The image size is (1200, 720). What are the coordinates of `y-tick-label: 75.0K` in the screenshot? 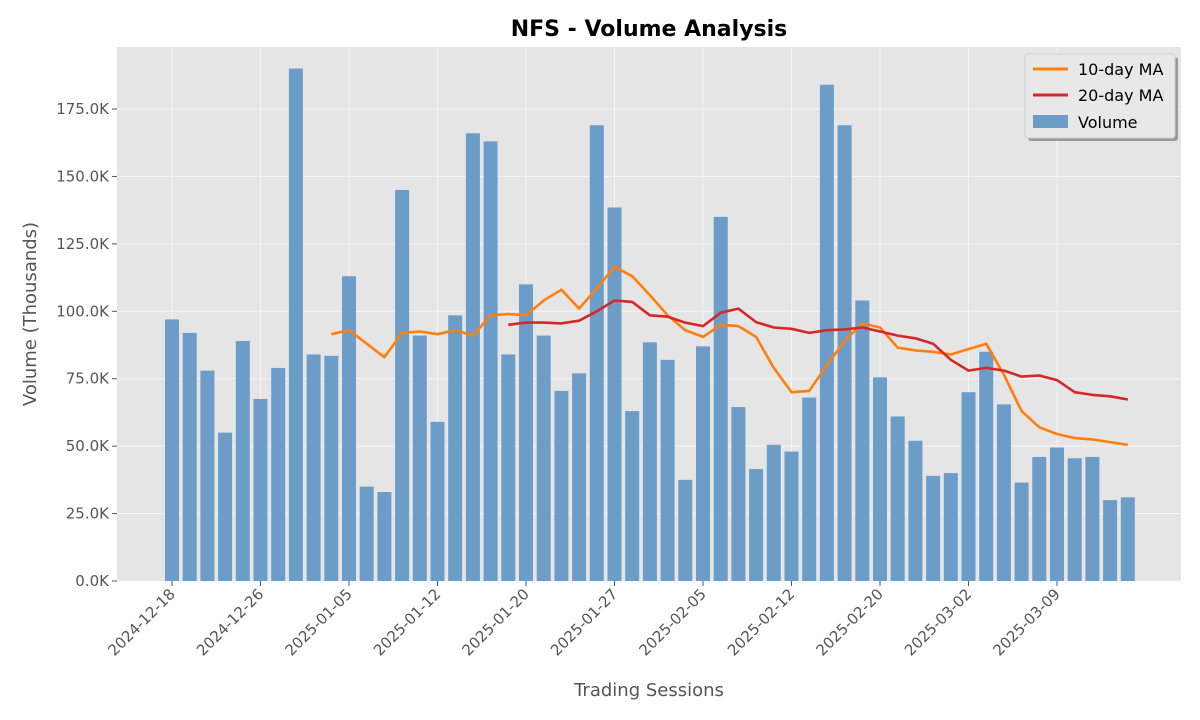 It's located at (88, 379).